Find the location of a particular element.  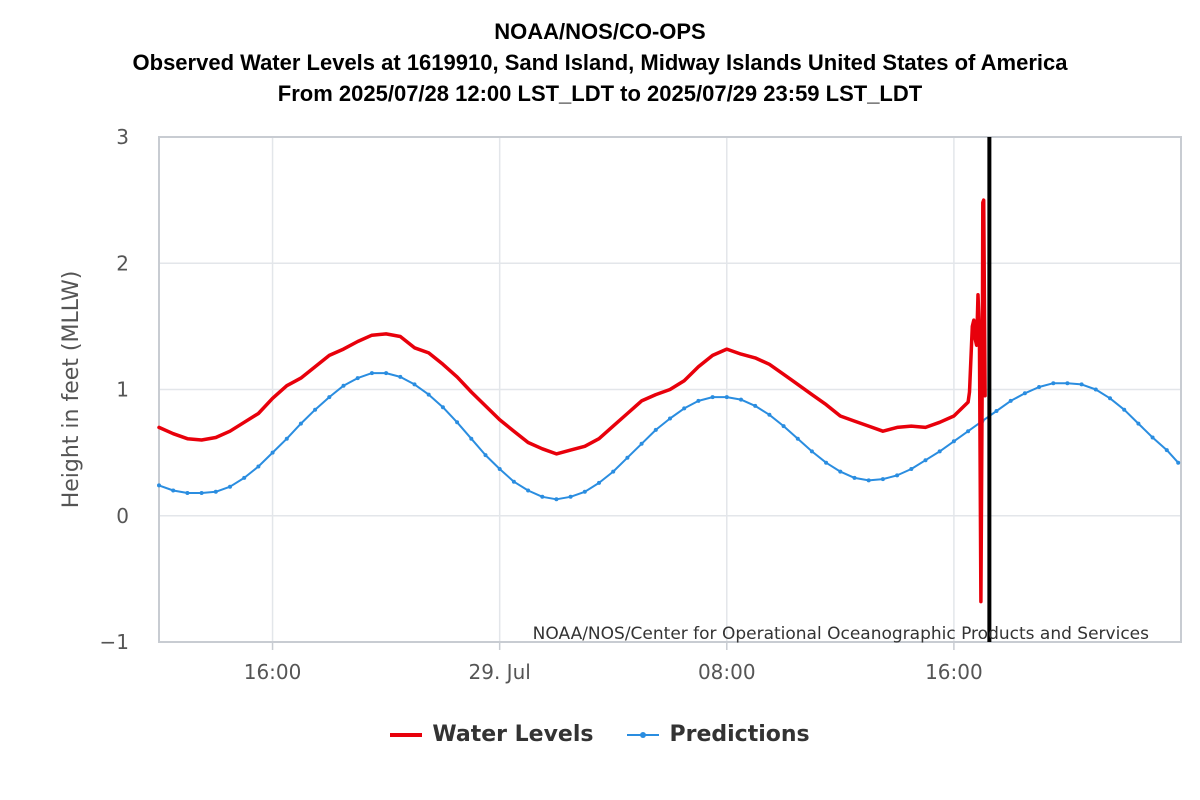

water-levels-swatch is located at coordinates (406, 734).